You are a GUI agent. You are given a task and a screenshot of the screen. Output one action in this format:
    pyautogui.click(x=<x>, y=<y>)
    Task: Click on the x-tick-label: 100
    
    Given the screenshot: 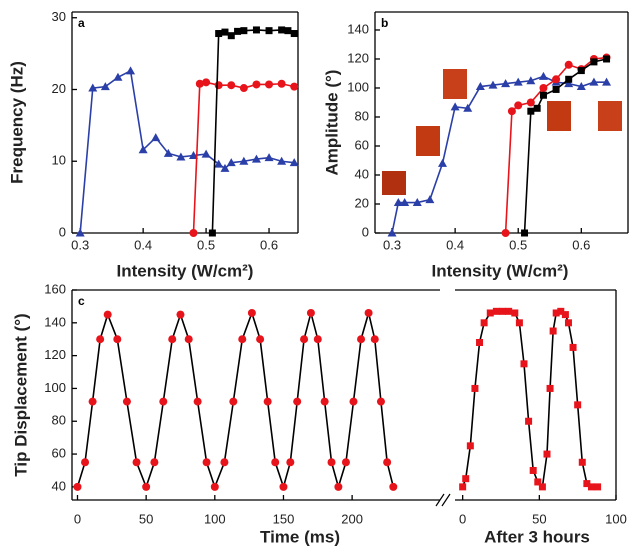 What is the action you would take?
    pyautogui.click(x=616, y=518)
    